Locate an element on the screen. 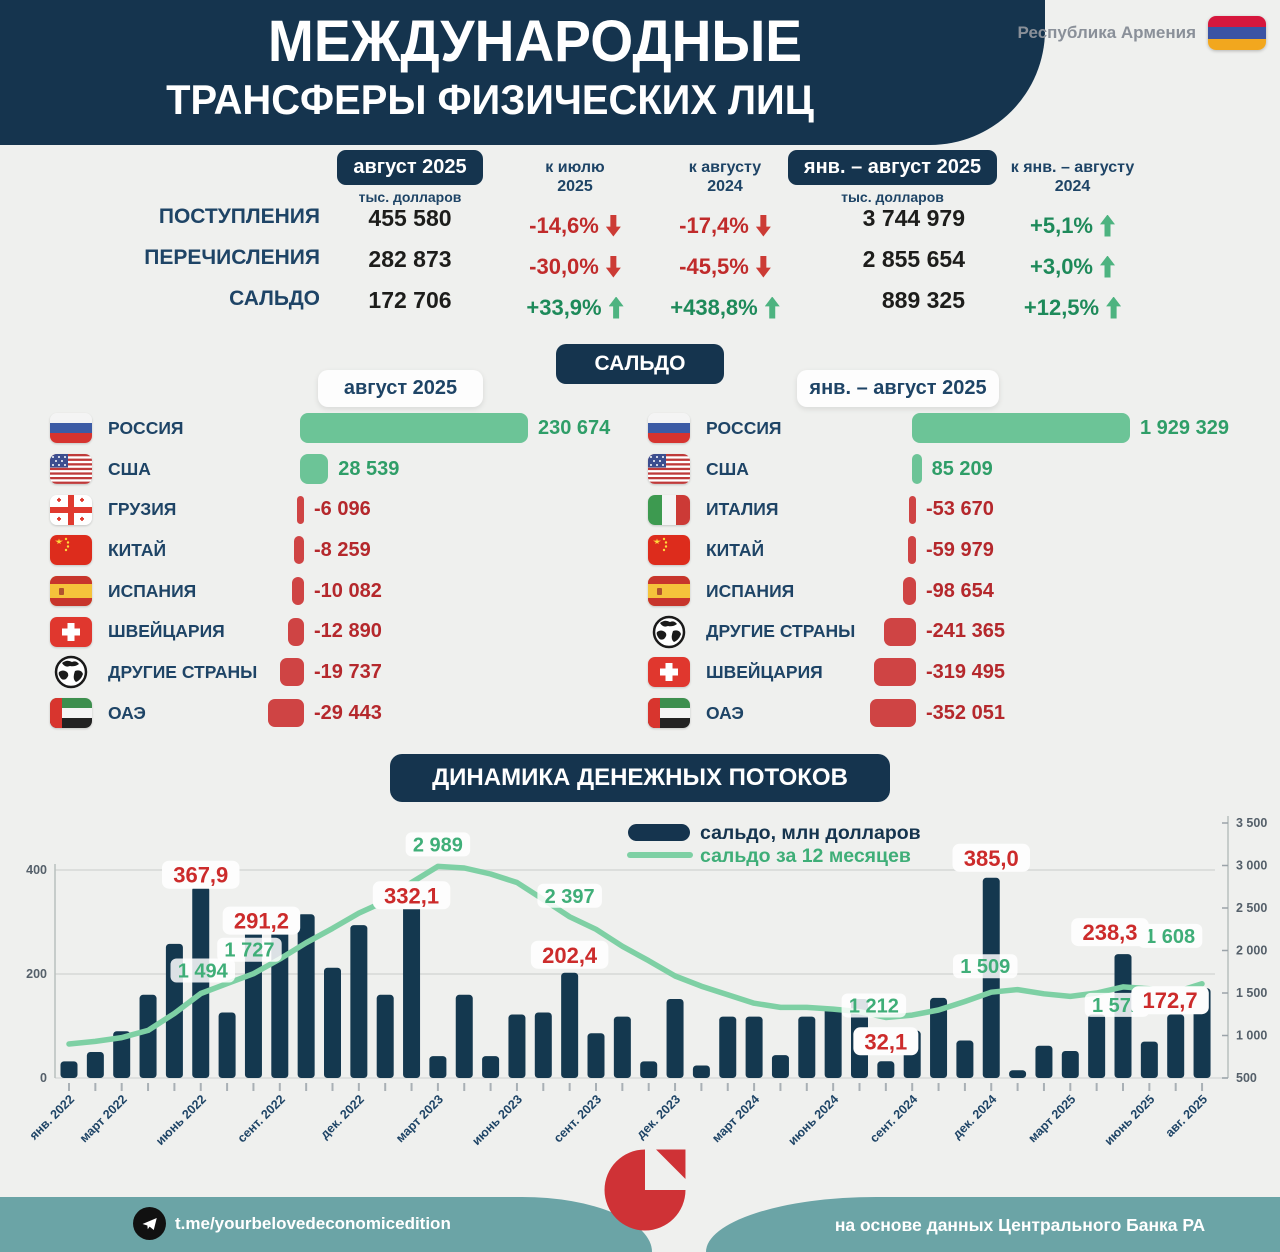  svg-text: сальдо за 12 месяцев is located at coordinates (805, 856).